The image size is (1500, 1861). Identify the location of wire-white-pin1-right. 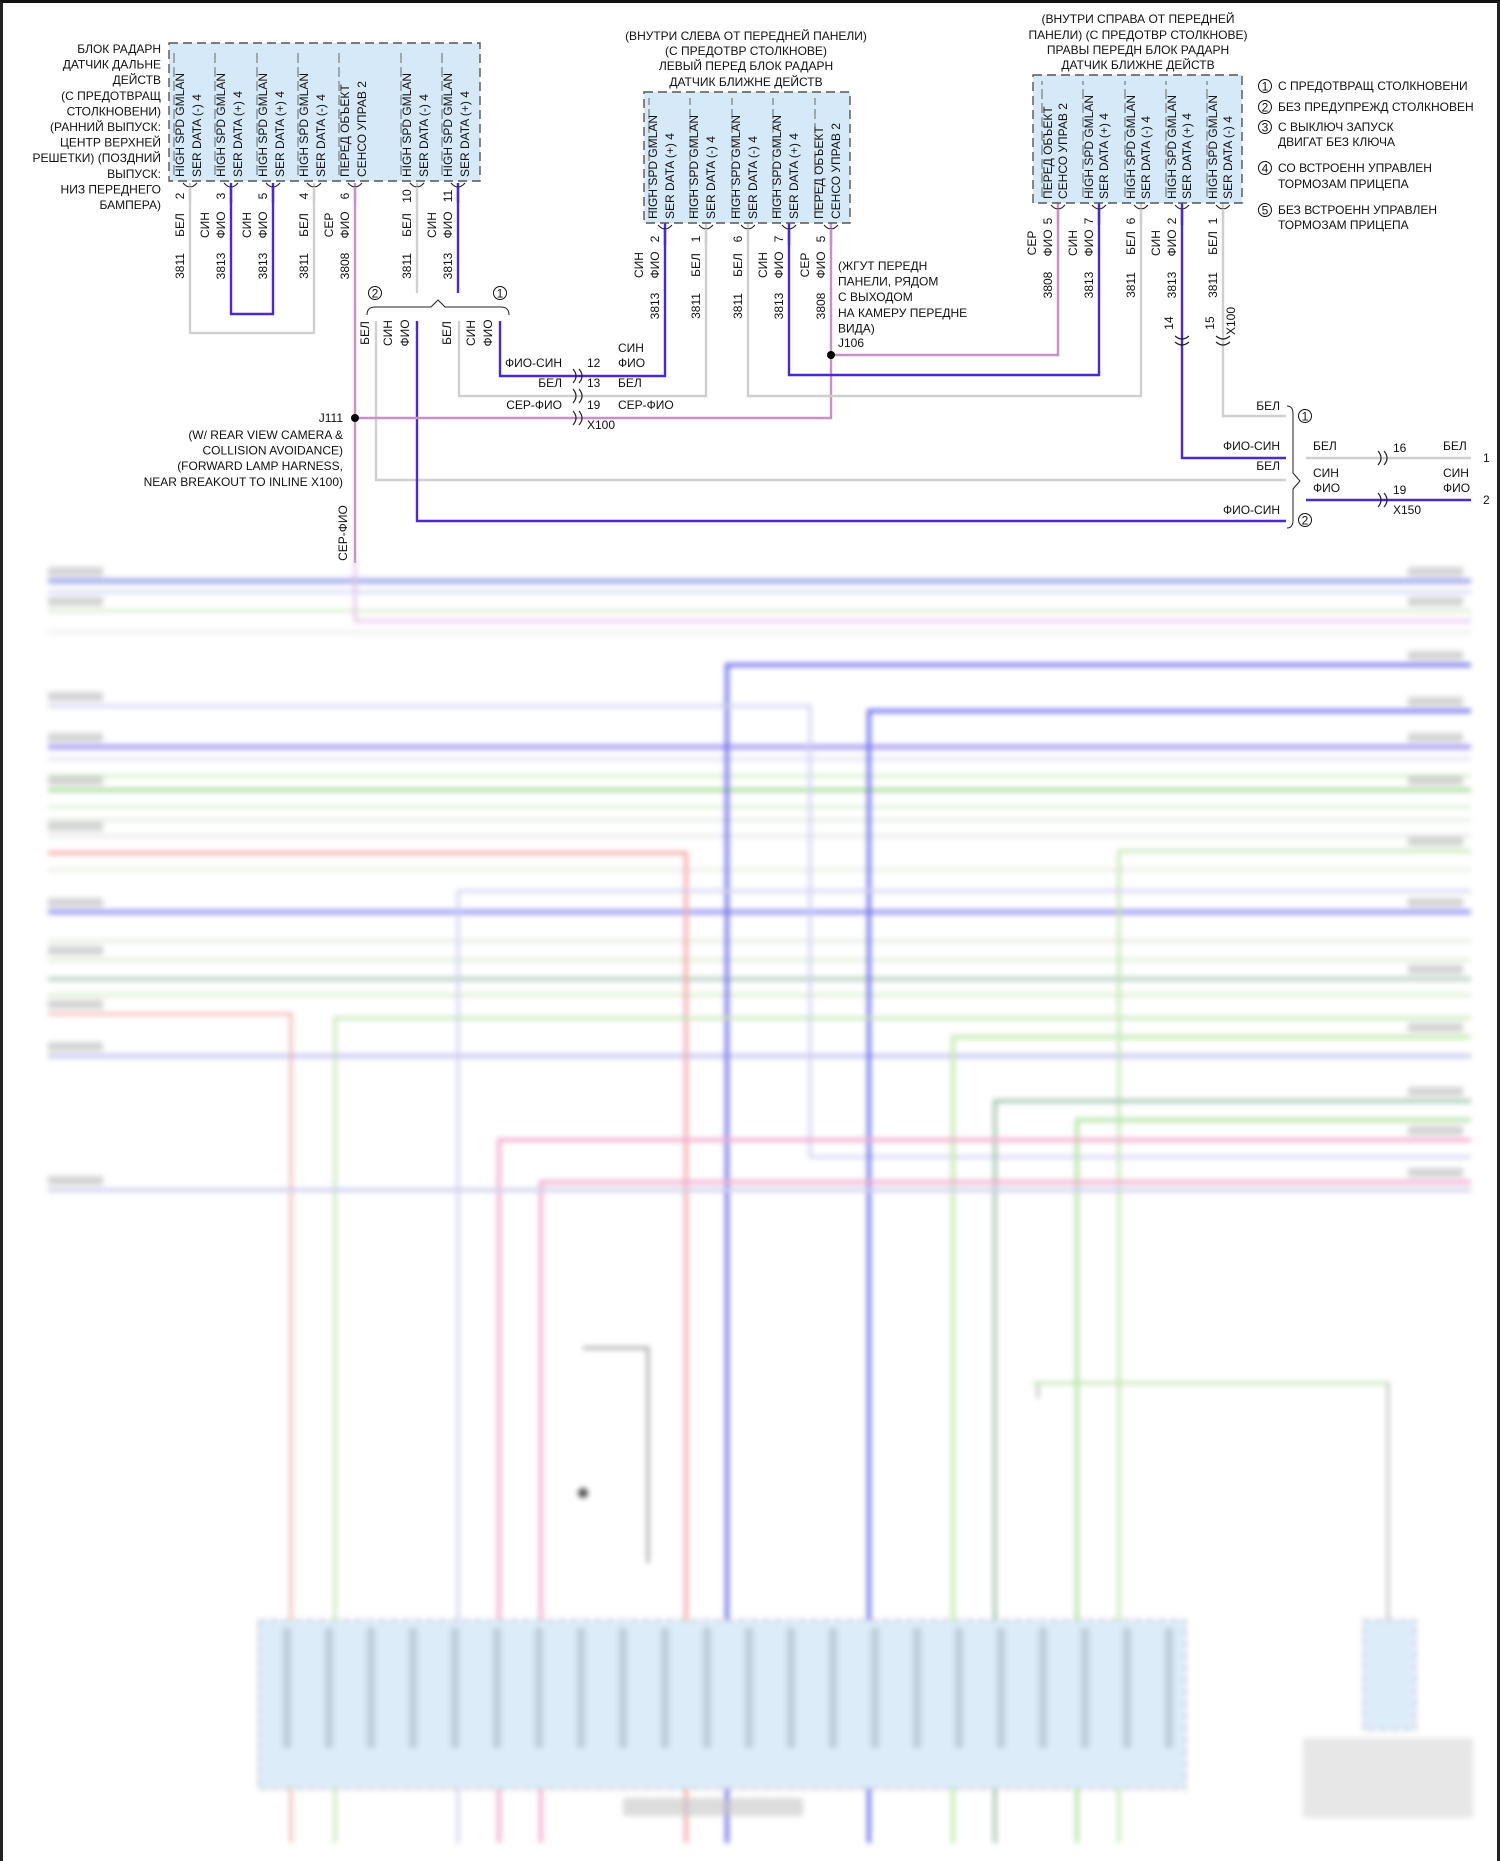
(1253, 310).